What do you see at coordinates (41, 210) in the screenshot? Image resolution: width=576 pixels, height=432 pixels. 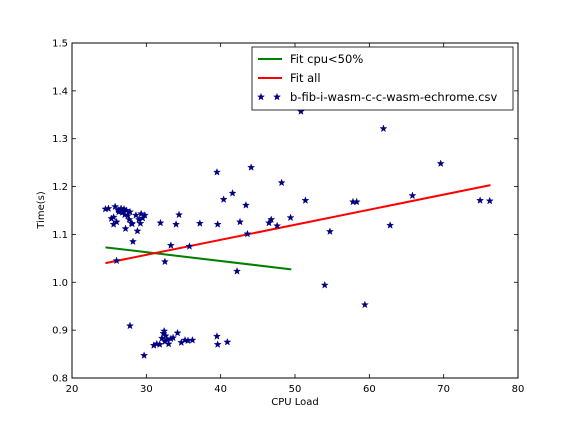 I see `y-axis-label: Time(s)` at bounding box center [41, 210].